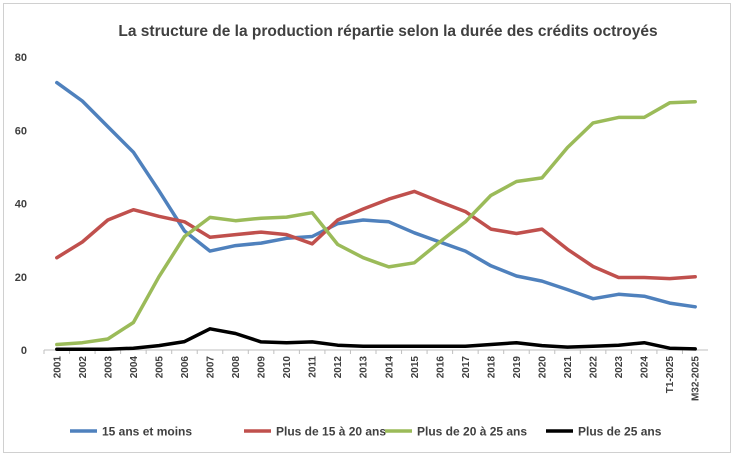 This screenshot has width=736, height=458. Describe the element at coordinates (134, 367) in the screenshot. I see `x-tick-label: 2004` at that location.